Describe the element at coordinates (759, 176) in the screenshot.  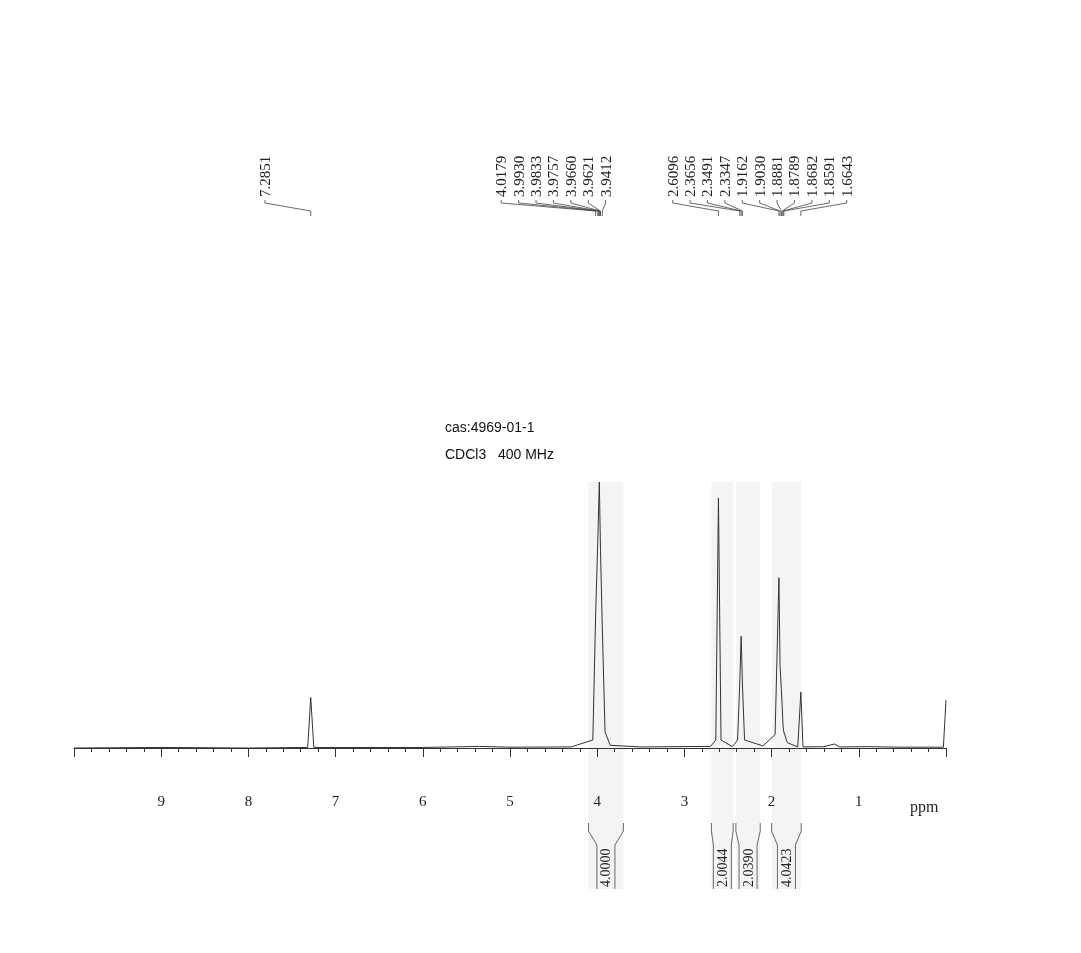
I see `annotation: 1.9030` at that location.